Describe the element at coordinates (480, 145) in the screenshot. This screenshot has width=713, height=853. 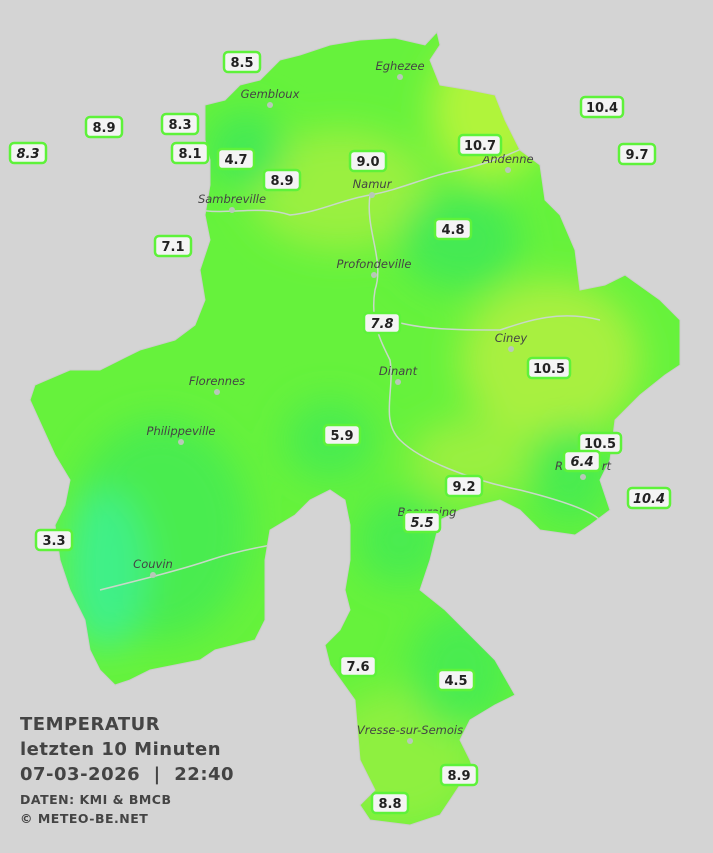
I see `station: 10.7` at that location.